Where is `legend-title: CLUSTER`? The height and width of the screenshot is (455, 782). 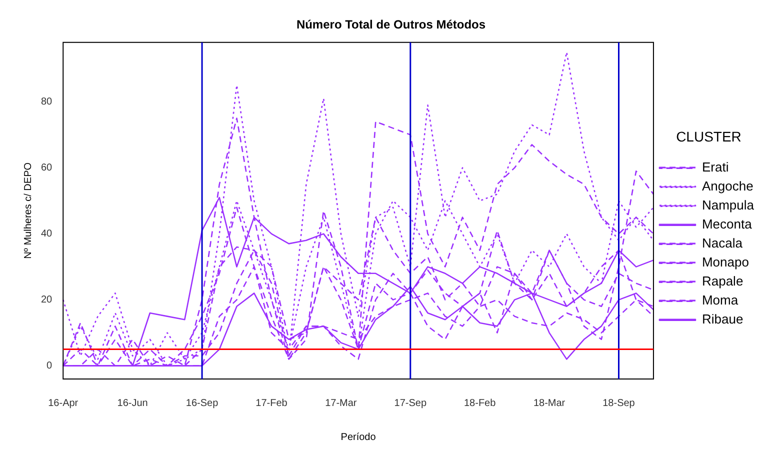 legend-title: CLUSTER is located at coordinates (709, 136).